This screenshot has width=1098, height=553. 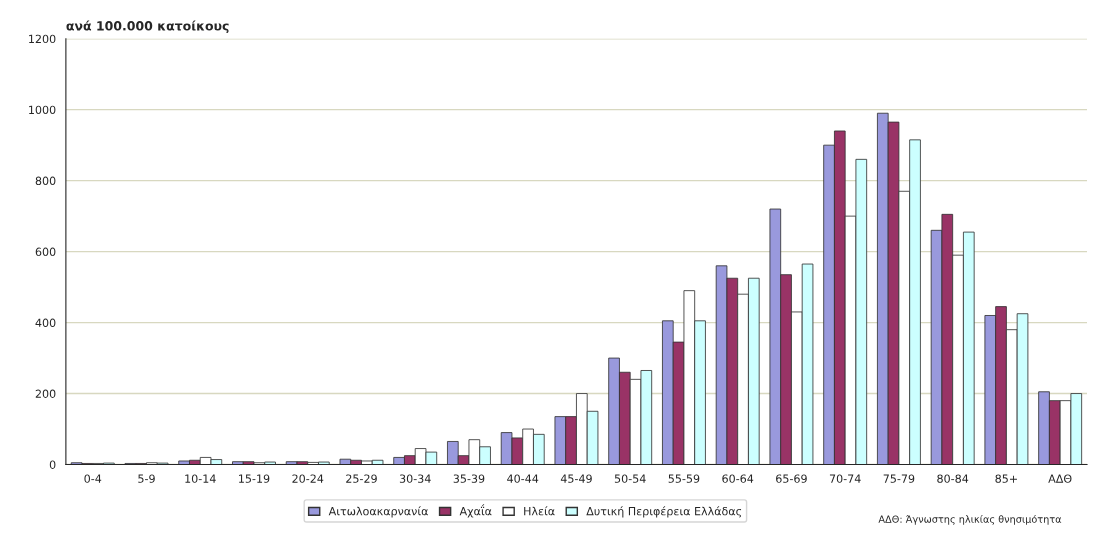 I want to click on y-tick-label: 1000, so click(x=42, y=110).